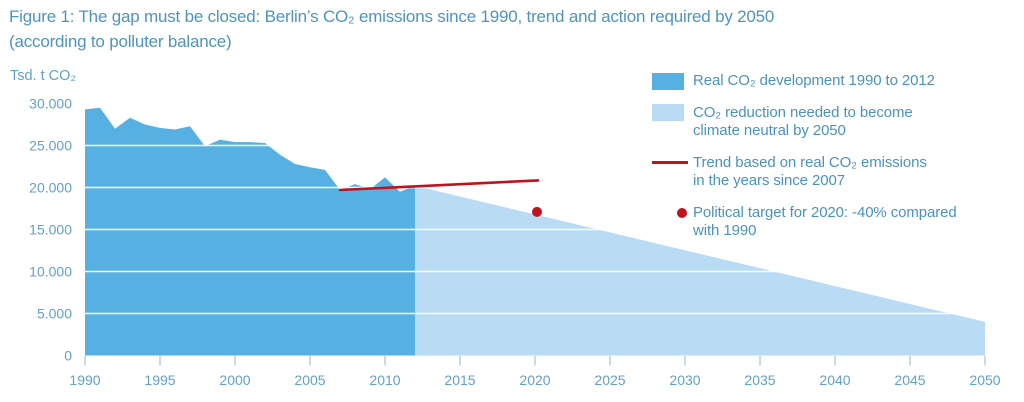  I want to click on y-axis-unit-label: Tsd. t CO₂, so click(43, 76).